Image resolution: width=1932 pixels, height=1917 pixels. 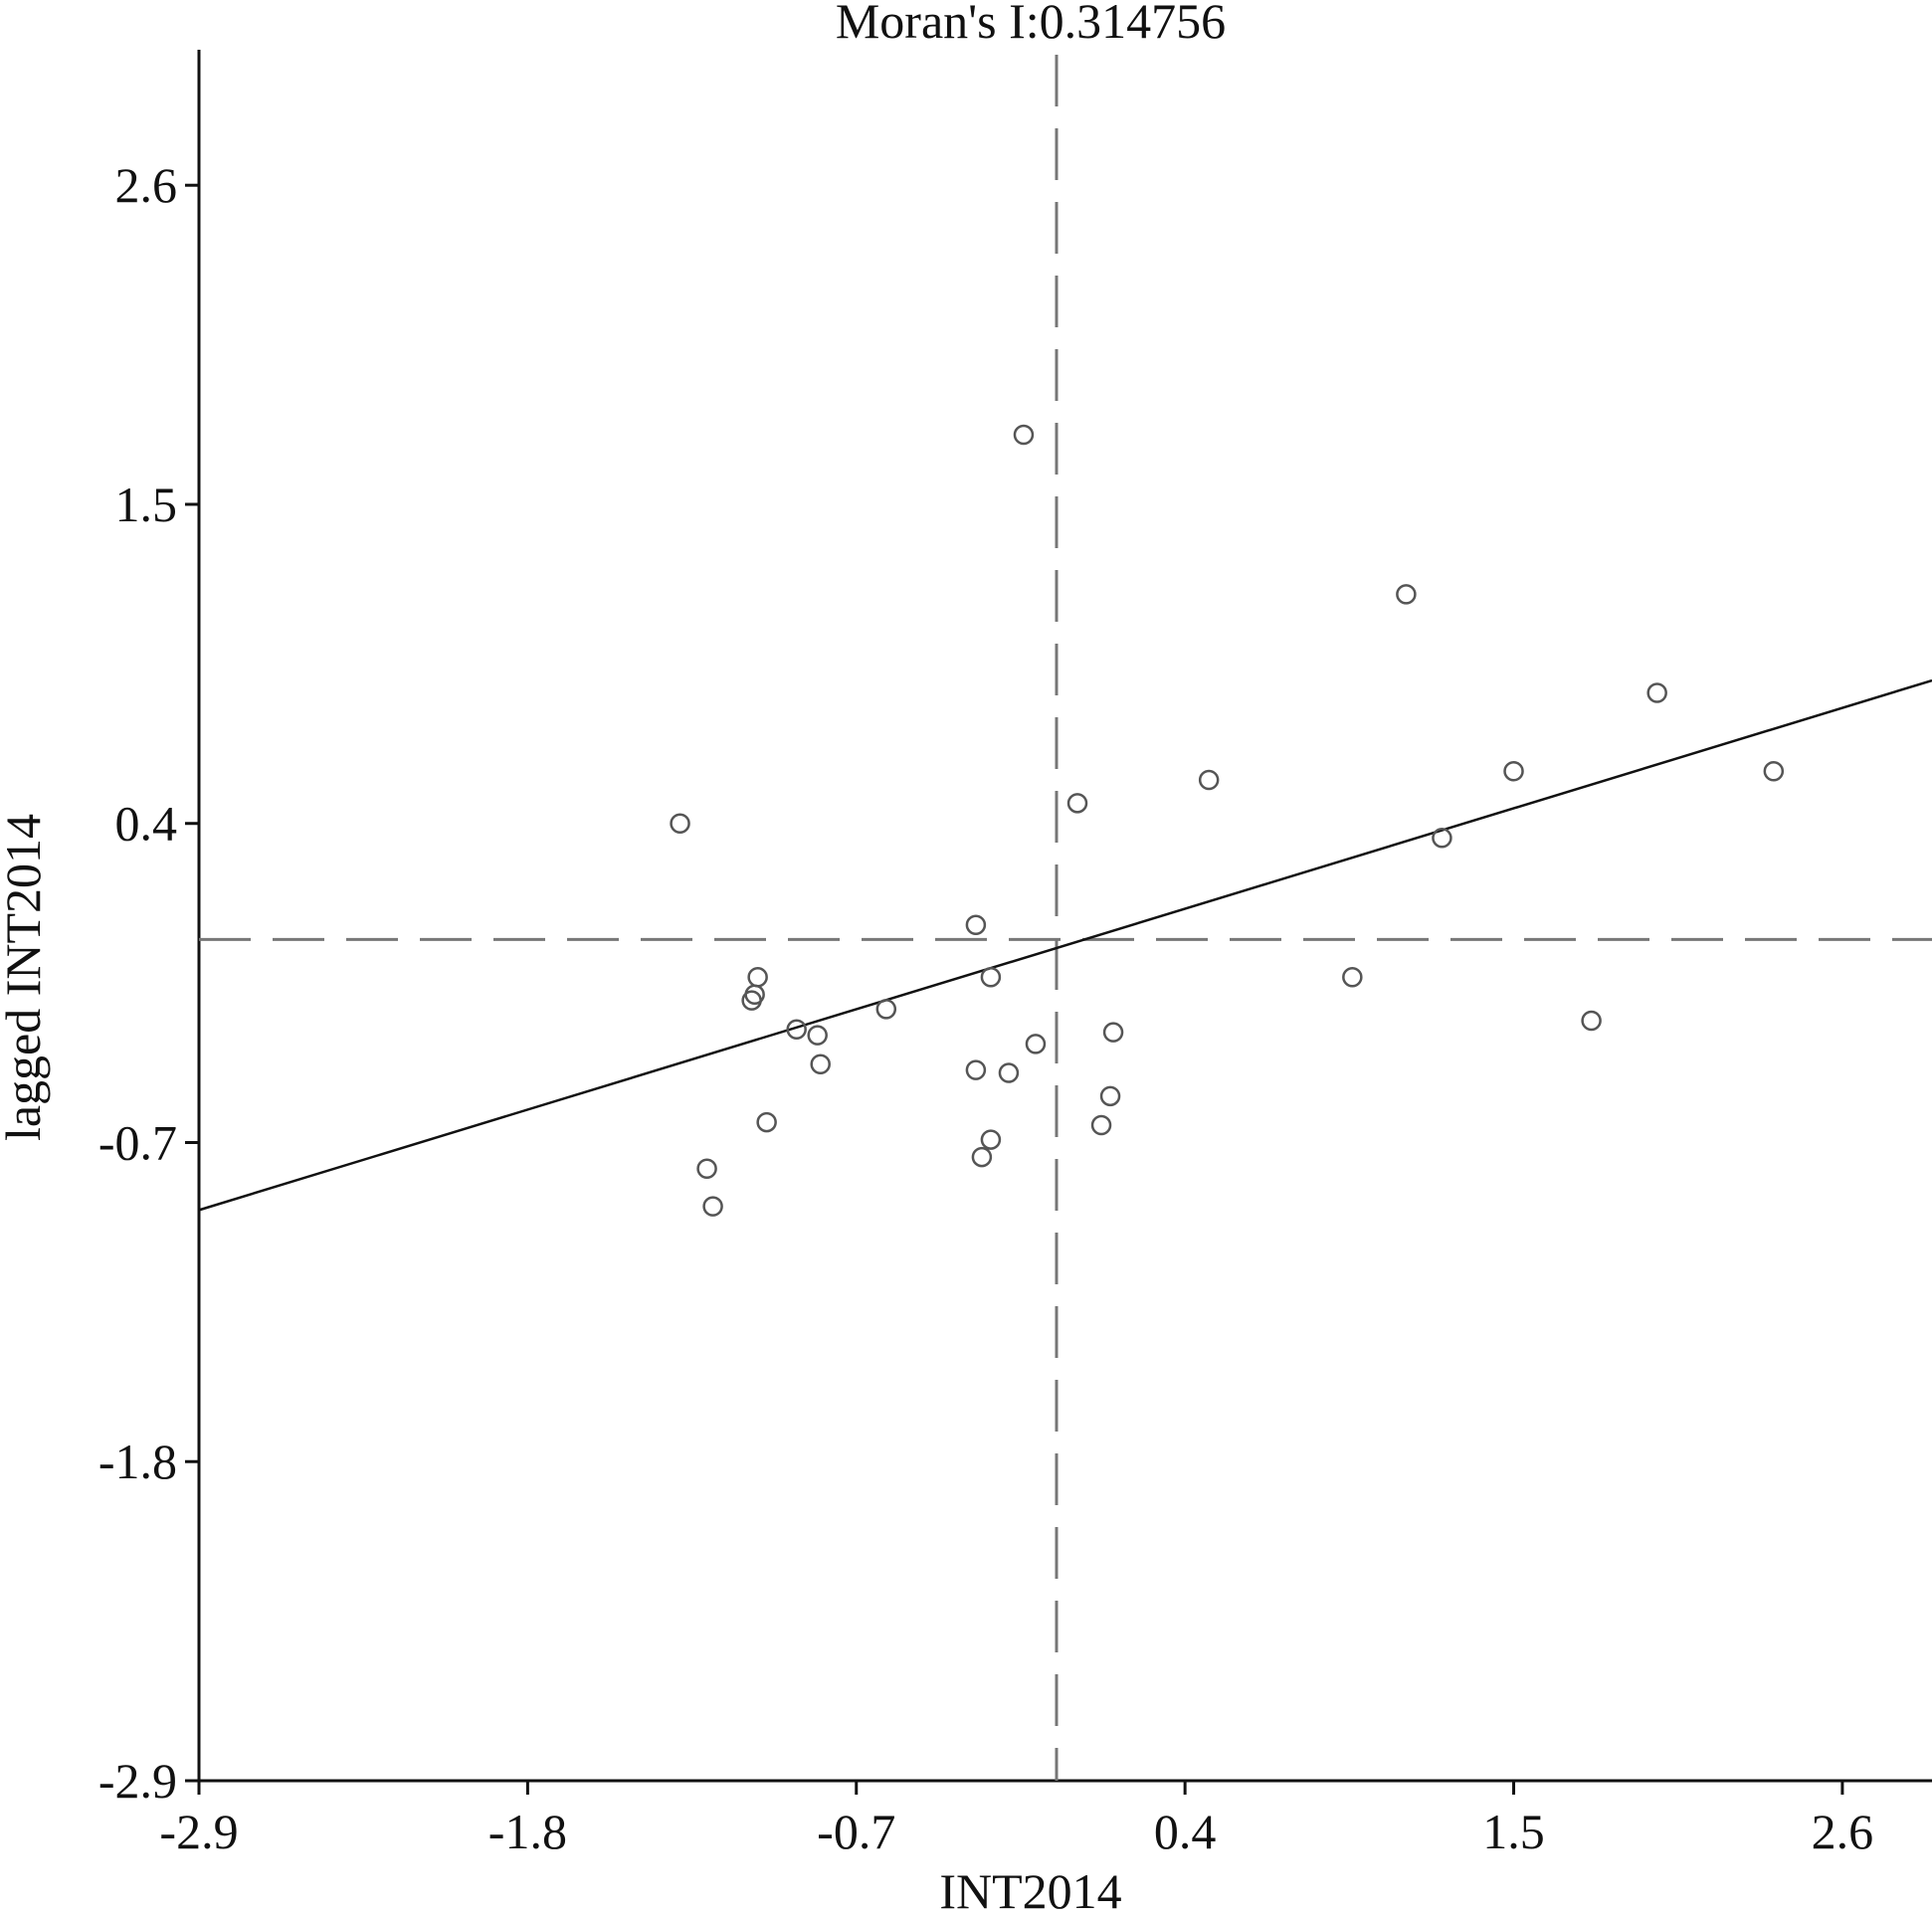 What do you see at coordinates (146, 185) in the screenshot?
I see `y-tick-label: 2.6` at bounding box center [146, 185].